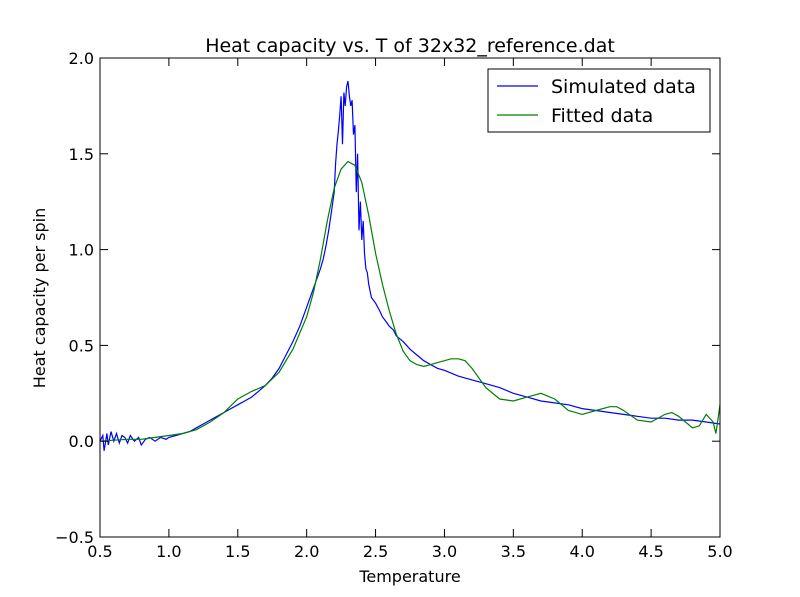 This screenshot has height=597, width=800. What do you see at coordinates (306, 551) in the screenshot?
I see `x-tick-label: 2.0` at bounding box center [306, 551].